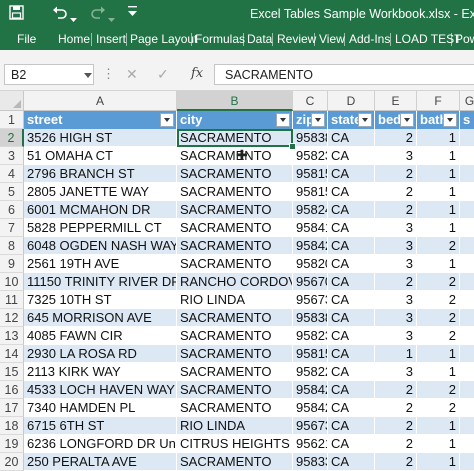  I want to click on column-header-g: G, so click(467, 101).